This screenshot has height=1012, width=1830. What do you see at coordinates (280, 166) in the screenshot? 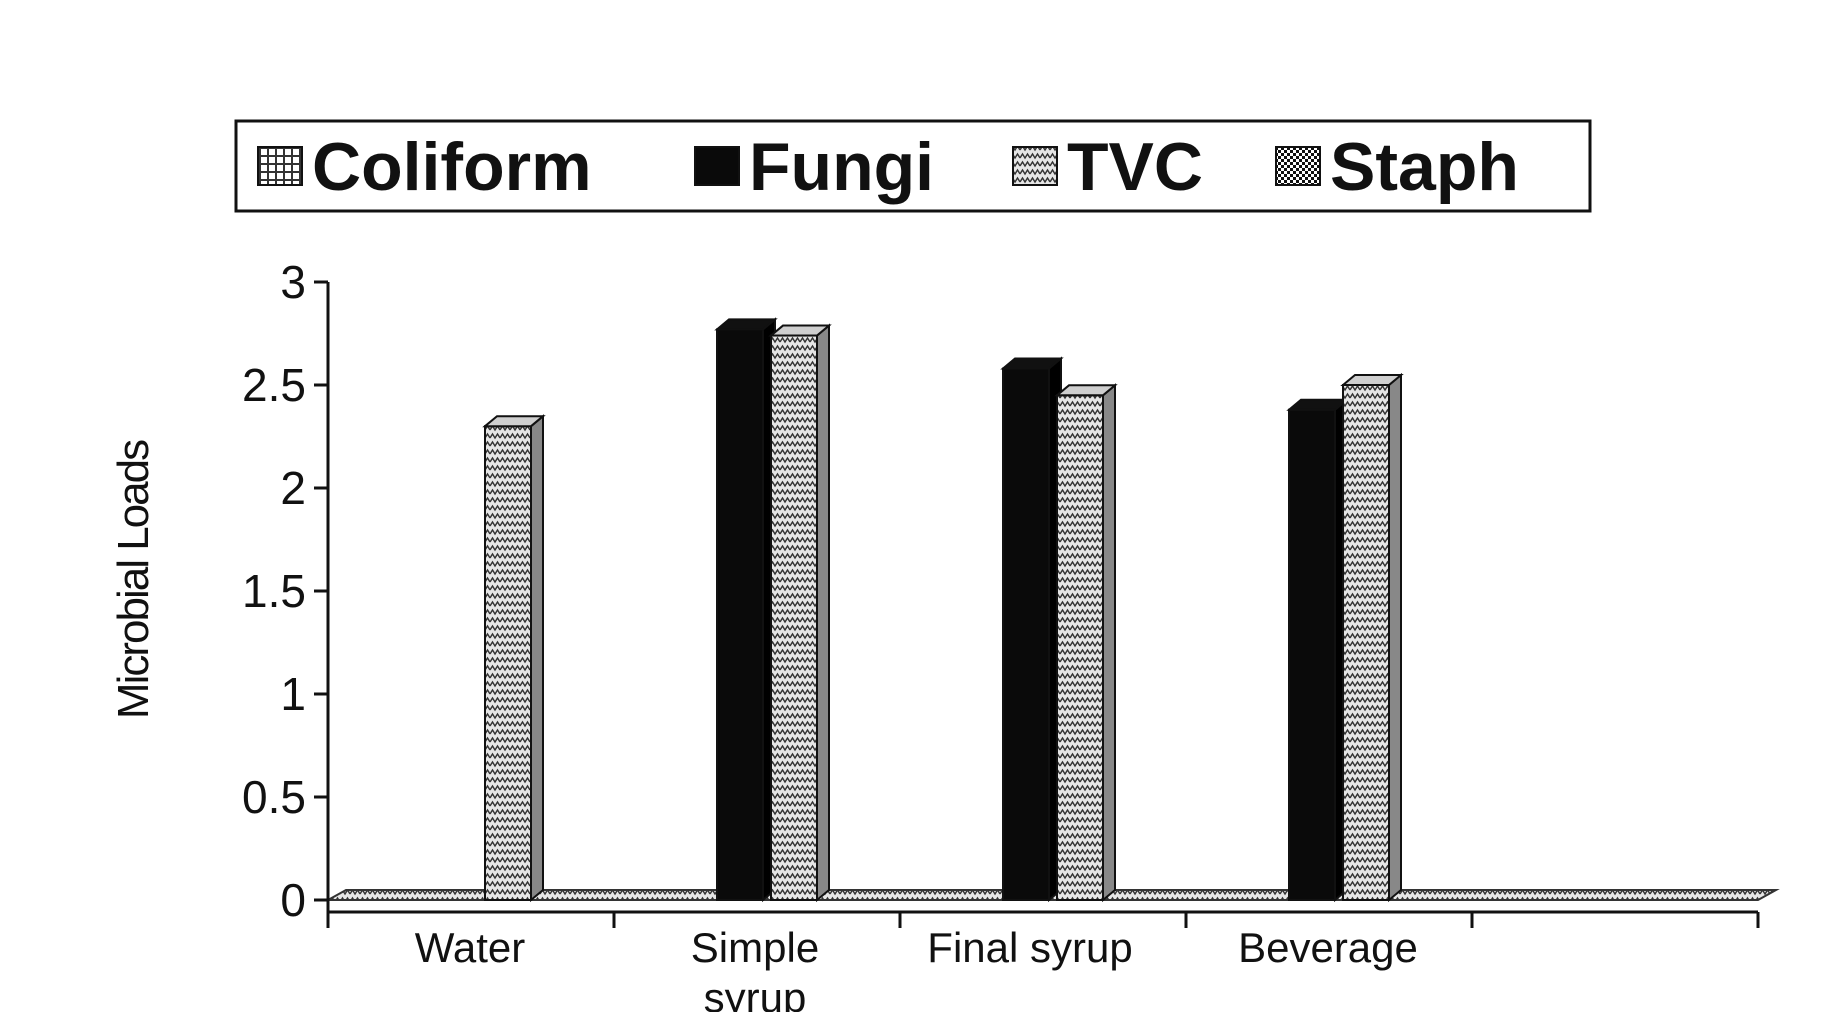
I see `legend-swatch-coliform` at bounding box center [280, 166].